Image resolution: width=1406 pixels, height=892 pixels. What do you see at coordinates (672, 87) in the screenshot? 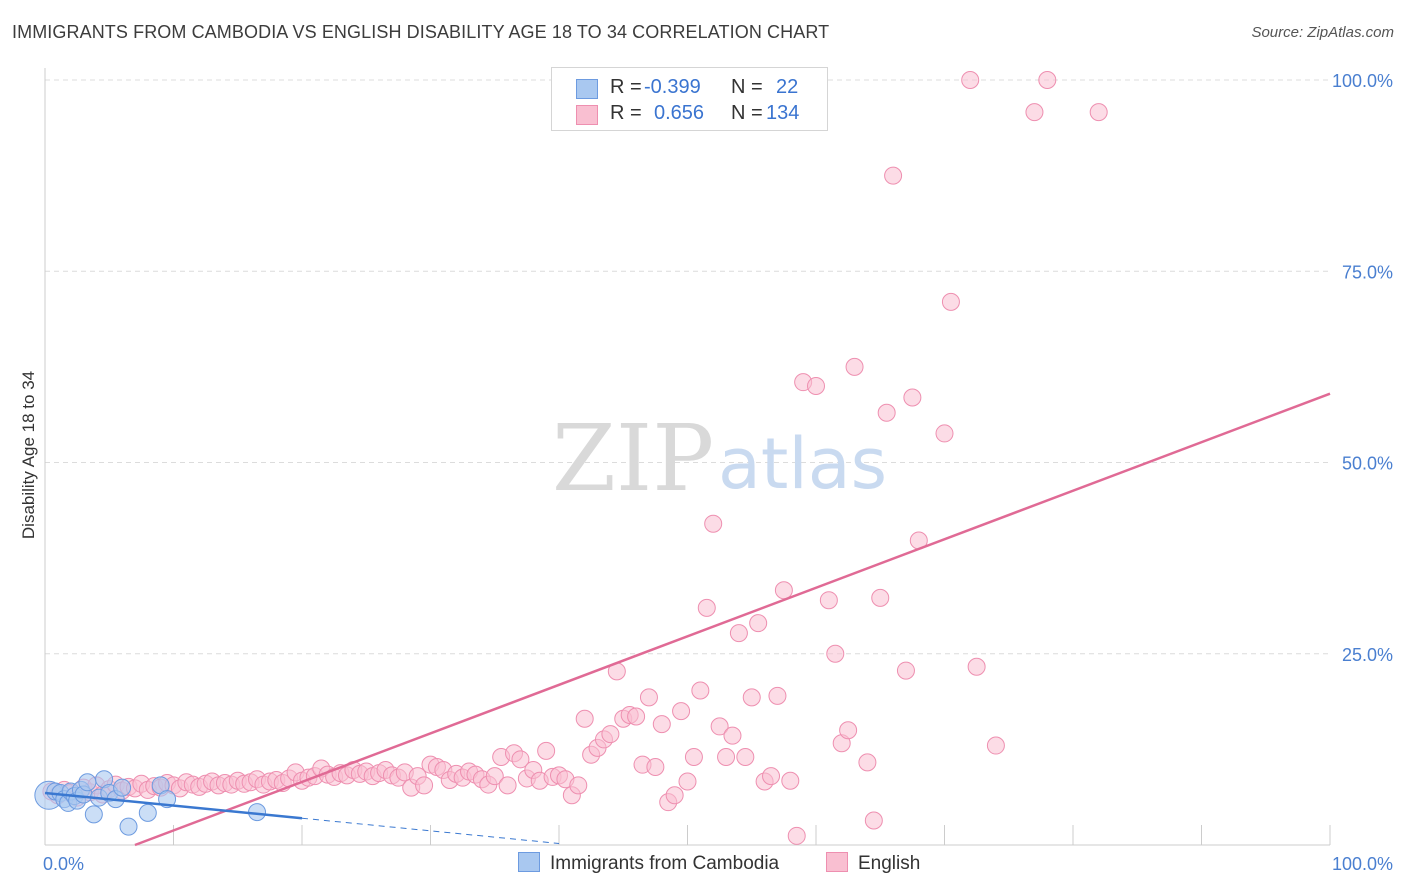
I see `legend-r-value: -0.399` at bounding box center [672, 87].